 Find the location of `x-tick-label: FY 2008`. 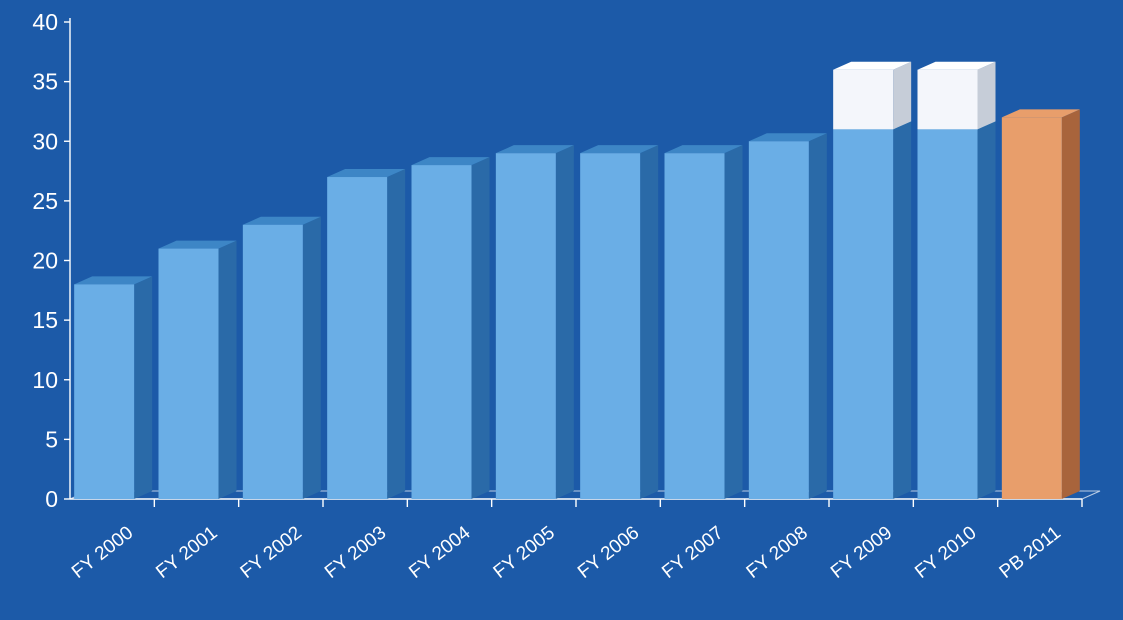

x-tick-label: FY 2008 is located at coordinates (777, 552).